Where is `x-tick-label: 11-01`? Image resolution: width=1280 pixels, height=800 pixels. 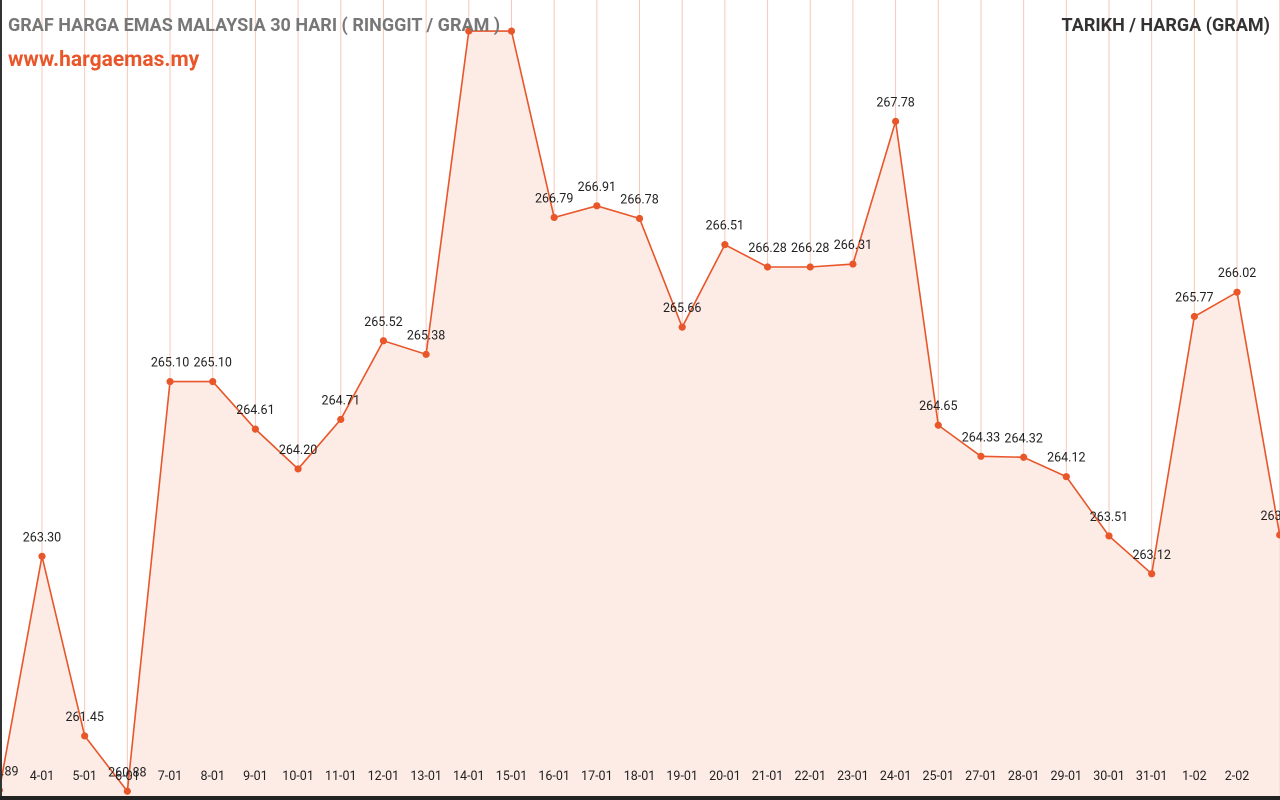 x-tick-label: 11-01 is located at coordinates (341, 776).